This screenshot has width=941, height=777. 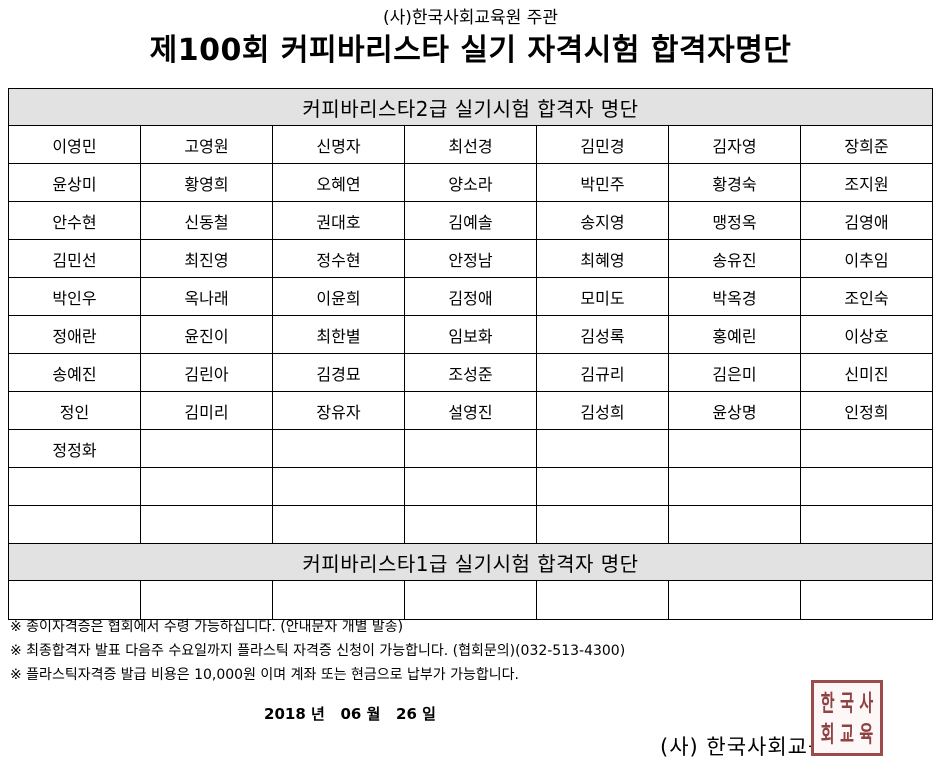 What do you see at coordinates (470, 220) in the screenshot?
I see `table-row: 안수현 신동철 권대호 김예솔 송지영 맹정옥 김영애` at bounding box center [470, 220].